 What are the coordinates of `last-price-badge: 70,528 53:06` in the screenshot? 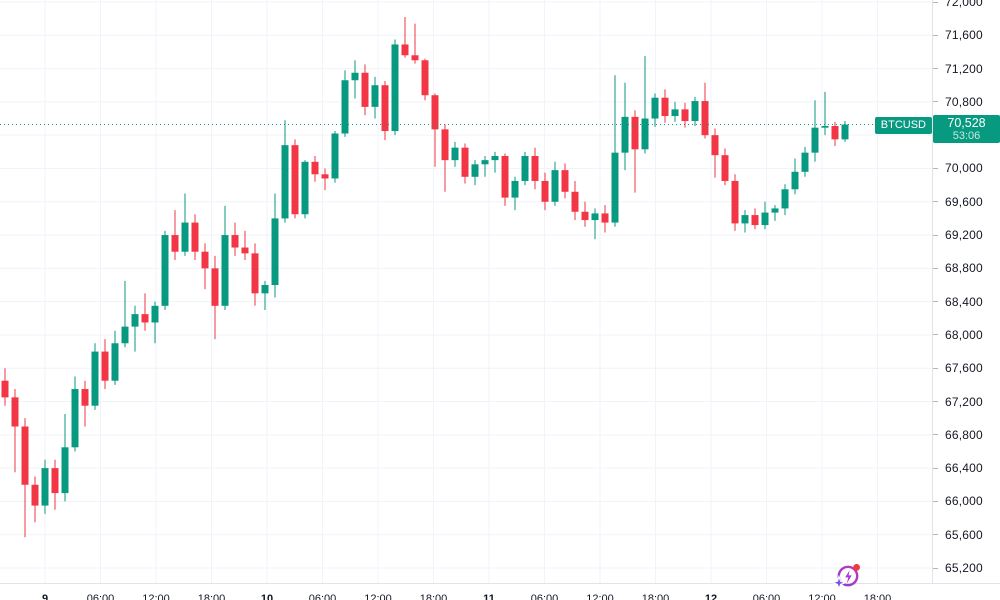 It's located at (966, 129).